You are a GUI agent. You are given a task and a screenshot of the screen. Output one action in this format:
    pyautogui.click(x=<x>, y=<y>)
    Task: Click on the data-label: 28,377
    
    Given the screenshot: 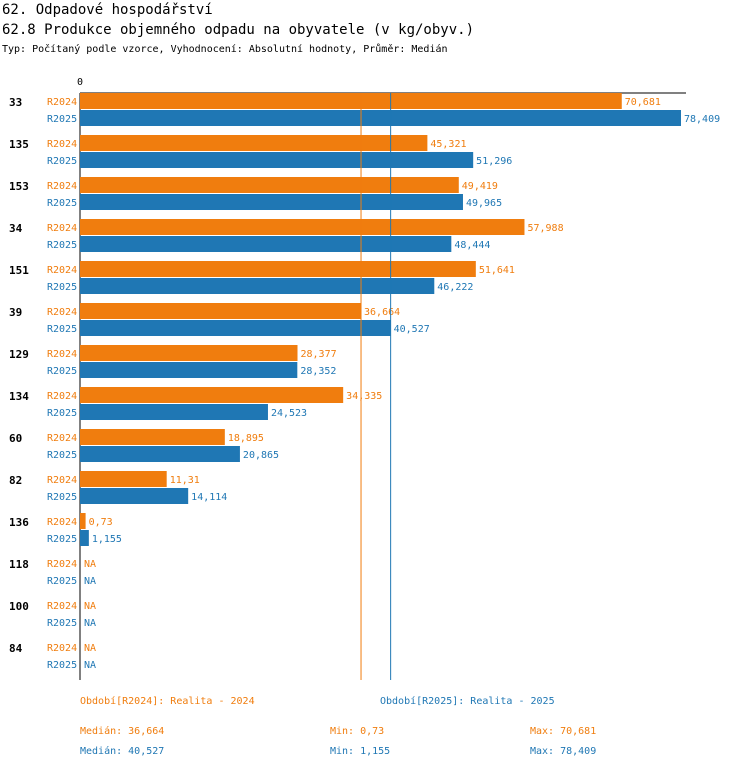 What is the action you would take?
    pyautogui.click(x=319, y=354)
    